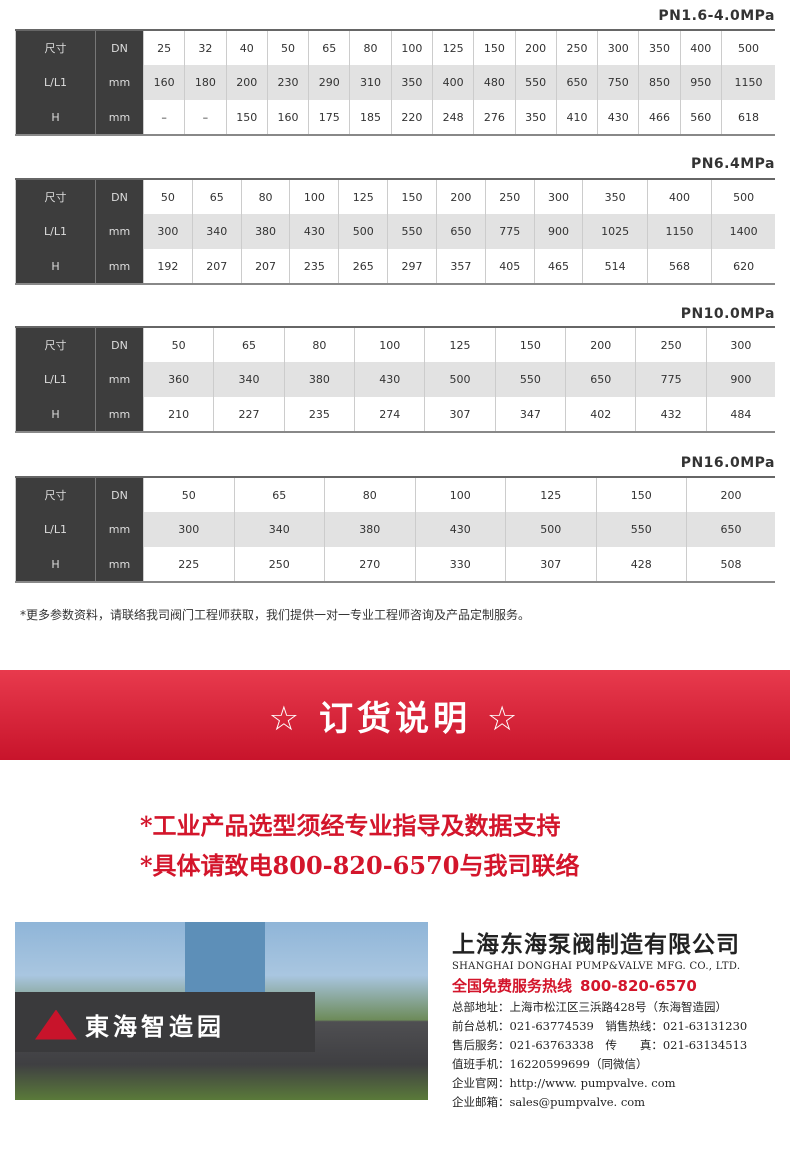  What do you see at coordinates (576, 117) in the screenshot?
I see `table-cell: 410` at bounding box center [576, 117].